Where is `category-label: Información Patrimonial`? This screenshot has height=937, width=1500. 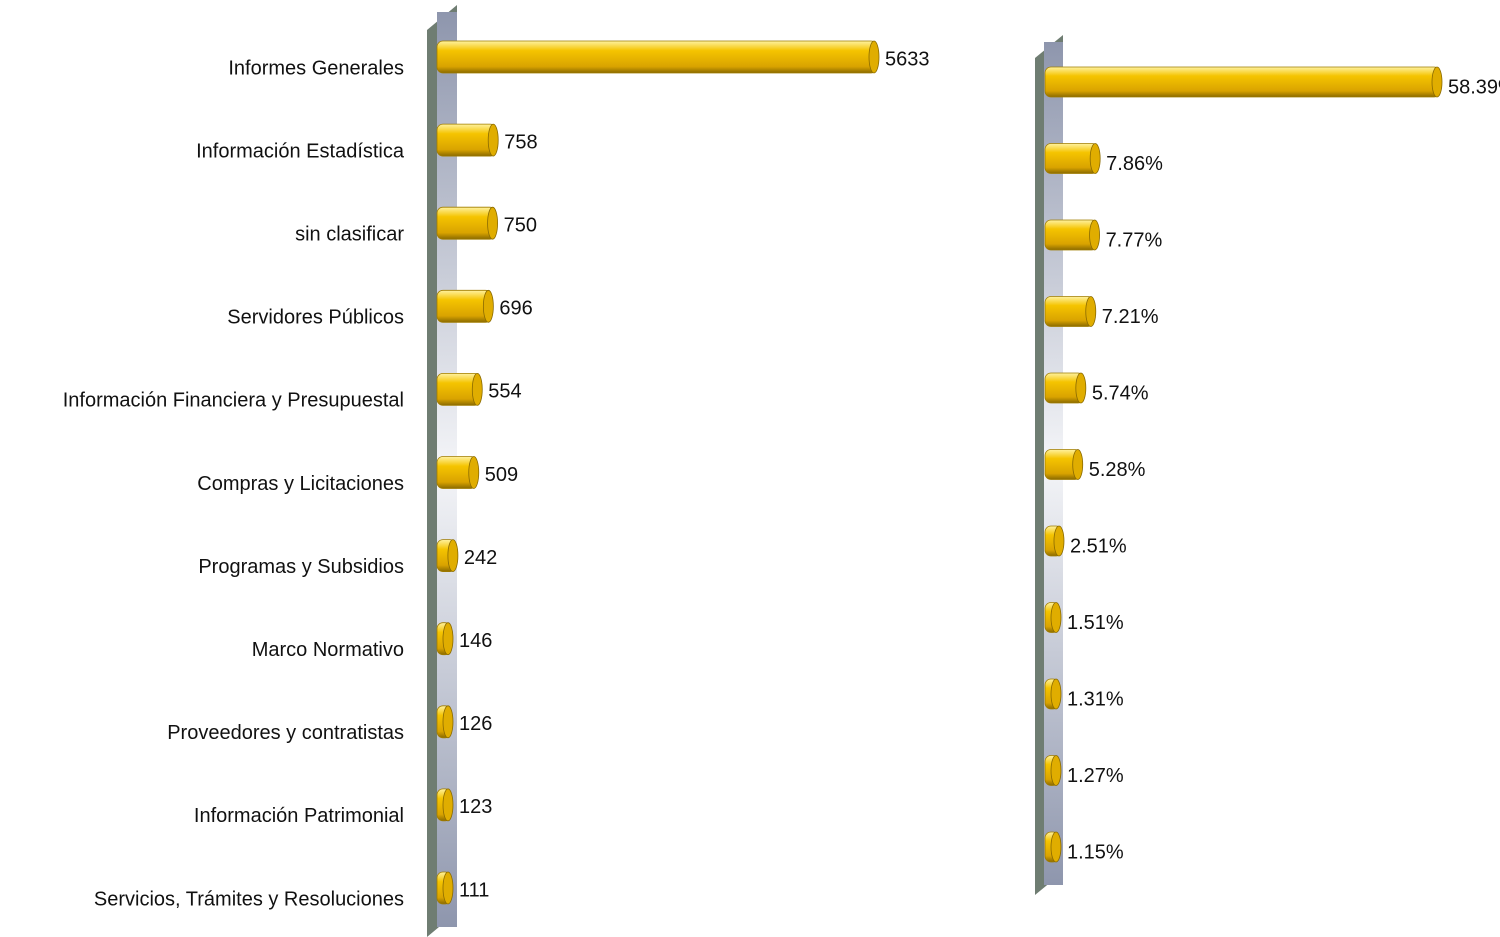 category-label: Información Patrimonial is located at coordinates (299, 816).